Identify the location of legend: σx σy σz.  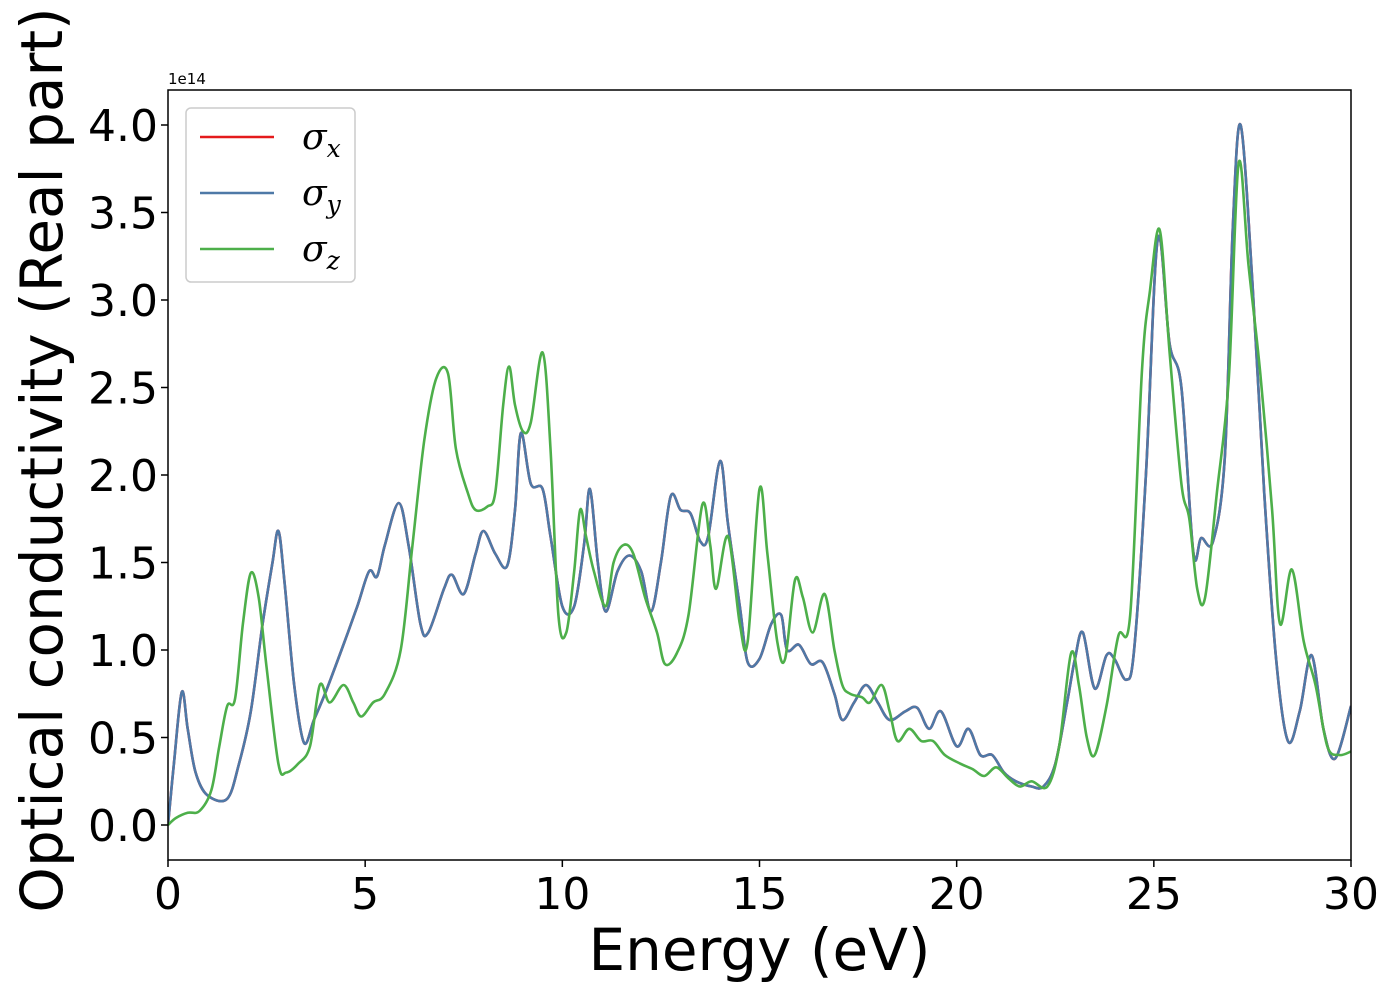
(270, 195).